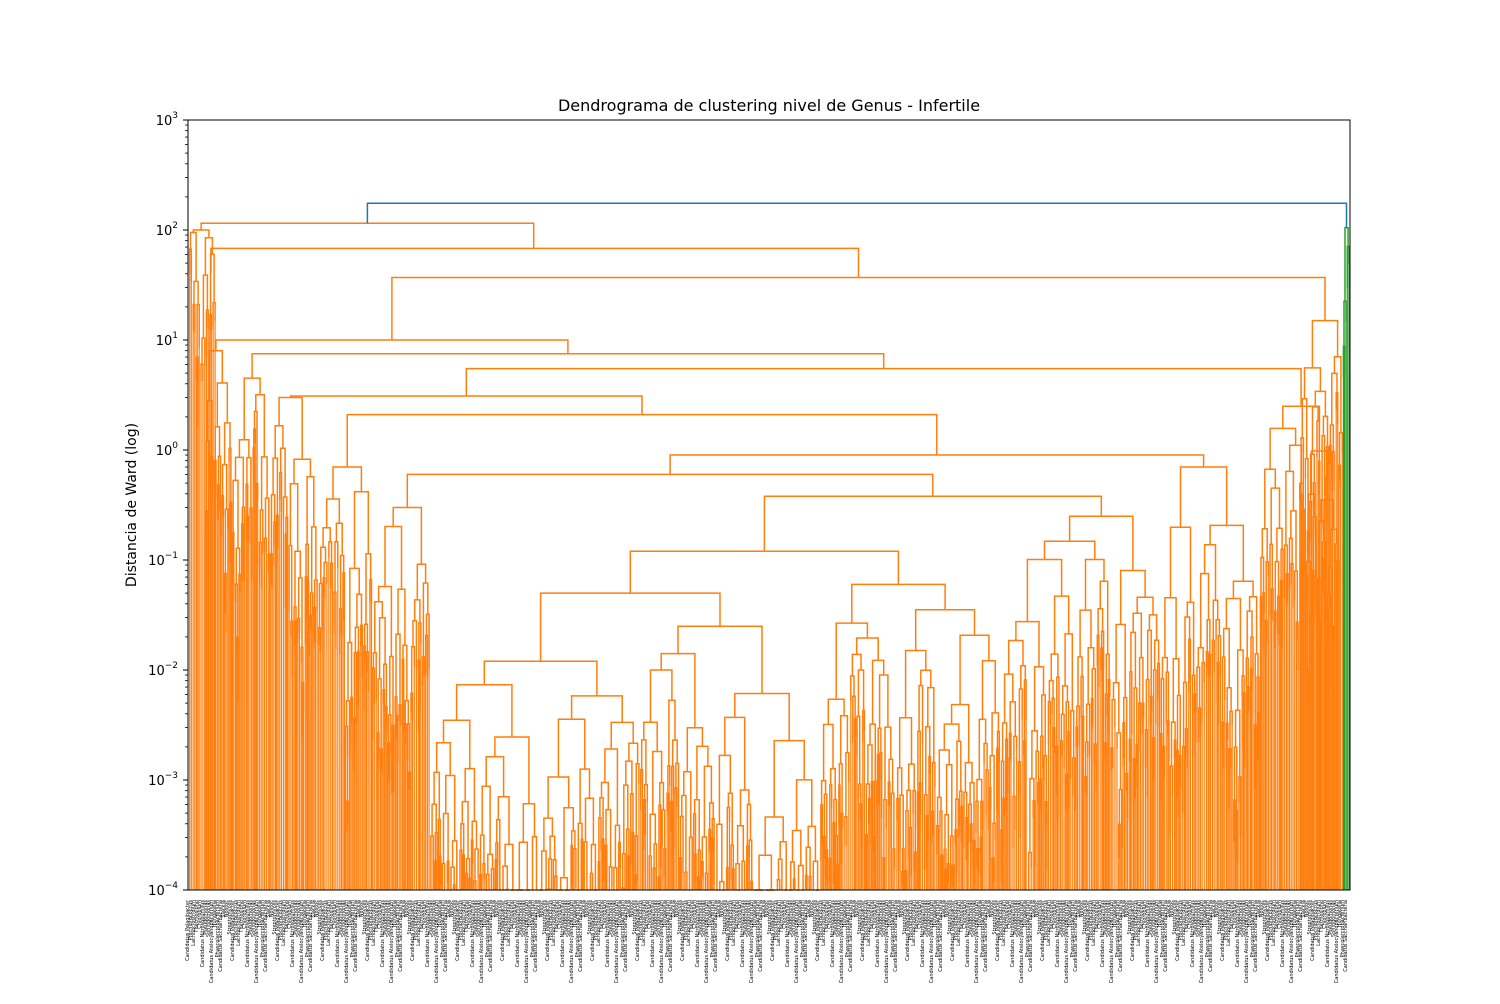  I want to click on y-tick-label: 10−3, so click(163, 780).